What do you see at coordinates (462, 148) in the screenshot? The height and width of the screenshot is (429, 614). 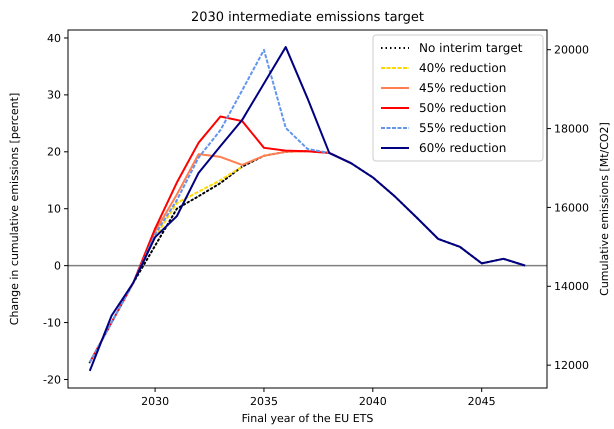 I see `legend-label: 60% reduction` at bounding box center [462, 148].